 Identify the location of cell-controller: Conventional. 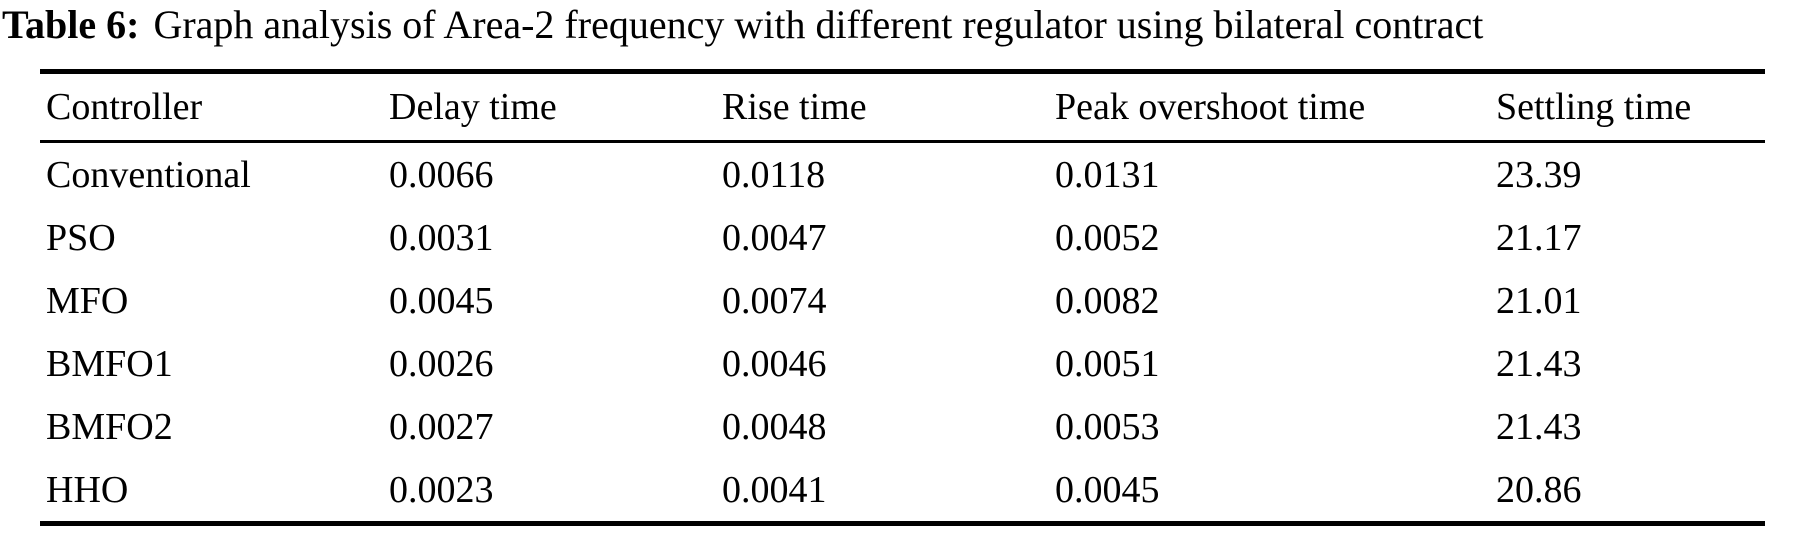
(148, 174).